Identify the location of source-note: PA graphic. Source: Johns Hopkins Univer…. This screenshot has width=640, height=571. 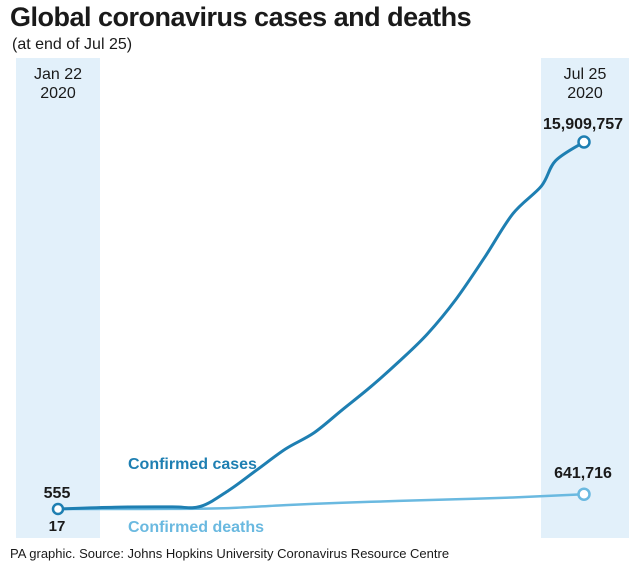
(230, 553).